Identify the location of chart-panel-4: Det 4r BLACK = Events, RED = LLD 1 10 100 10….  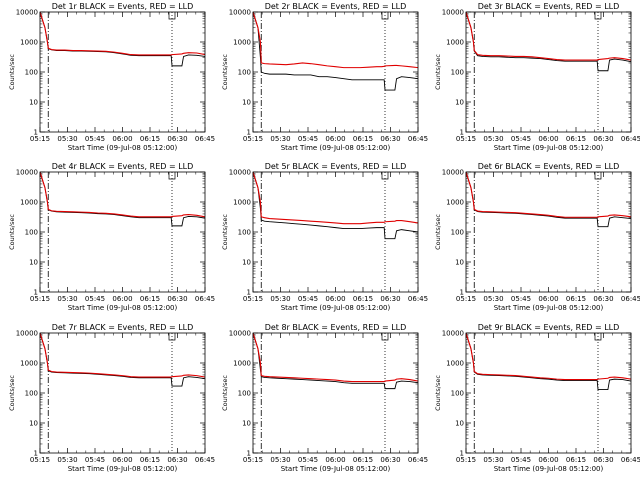
(111, 237).